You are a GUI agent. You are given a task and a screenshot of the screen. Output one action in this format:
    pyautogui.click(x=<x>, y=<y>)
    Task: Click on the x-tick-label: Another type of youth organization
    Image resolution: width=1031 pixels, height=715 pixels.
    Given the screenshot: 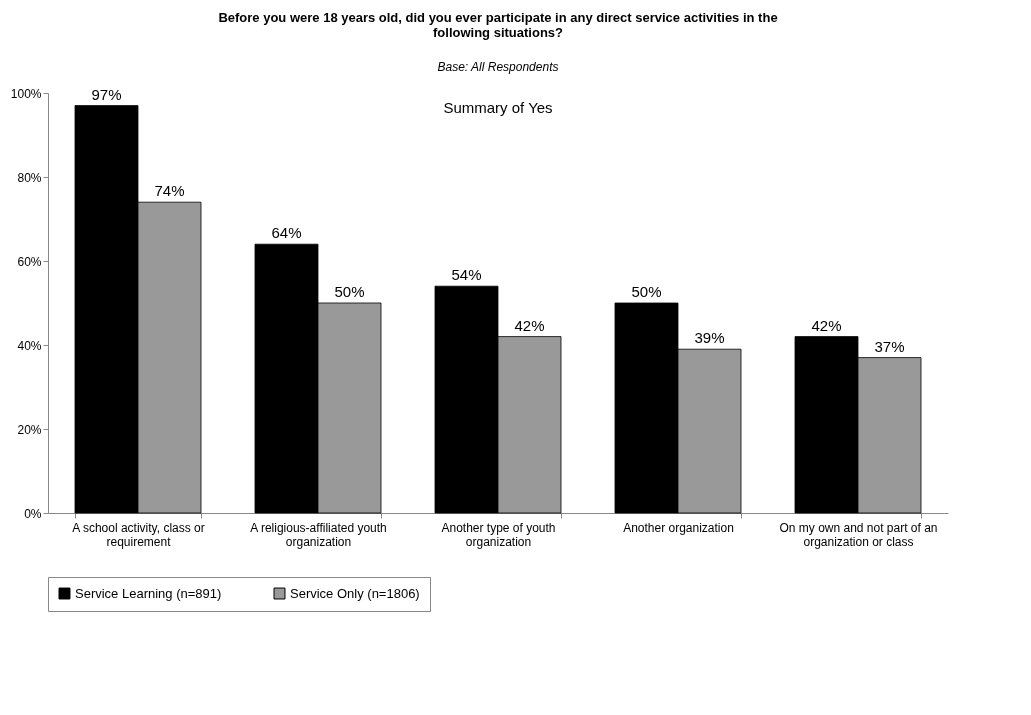 What is the action you would take?
    pyautogui.click(x=498, y=534)
    